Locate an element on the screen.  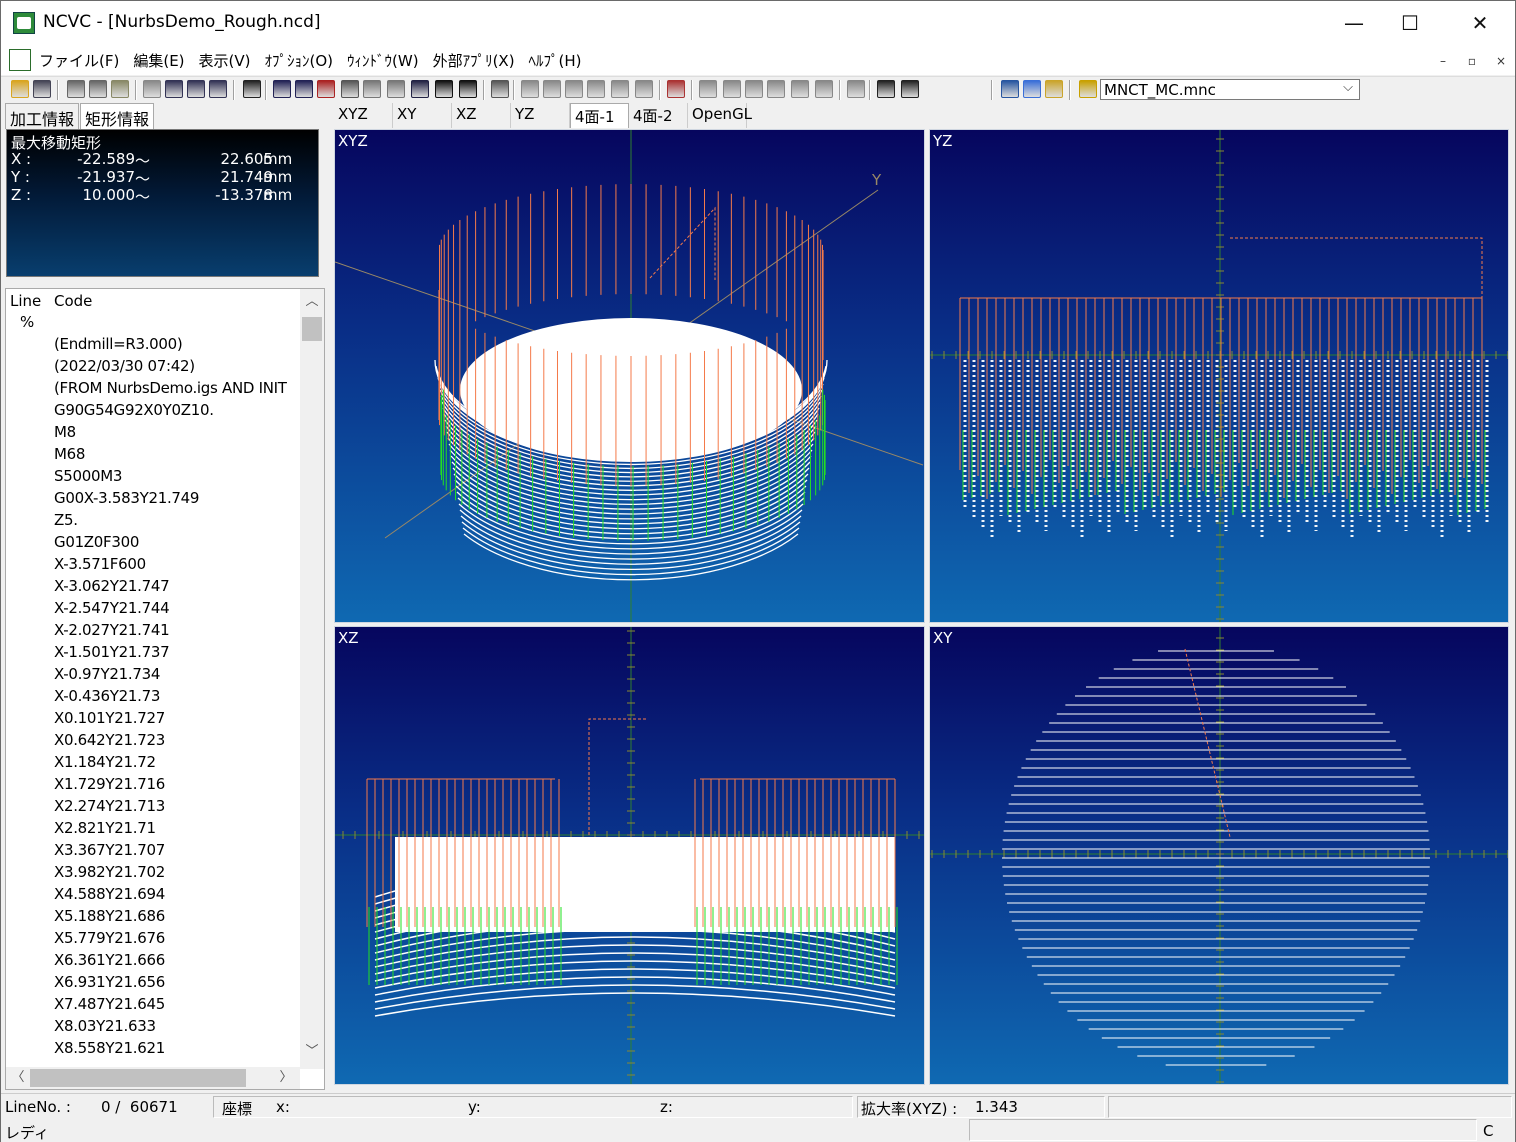
palette-icon is located at coordinates (1010, 89).